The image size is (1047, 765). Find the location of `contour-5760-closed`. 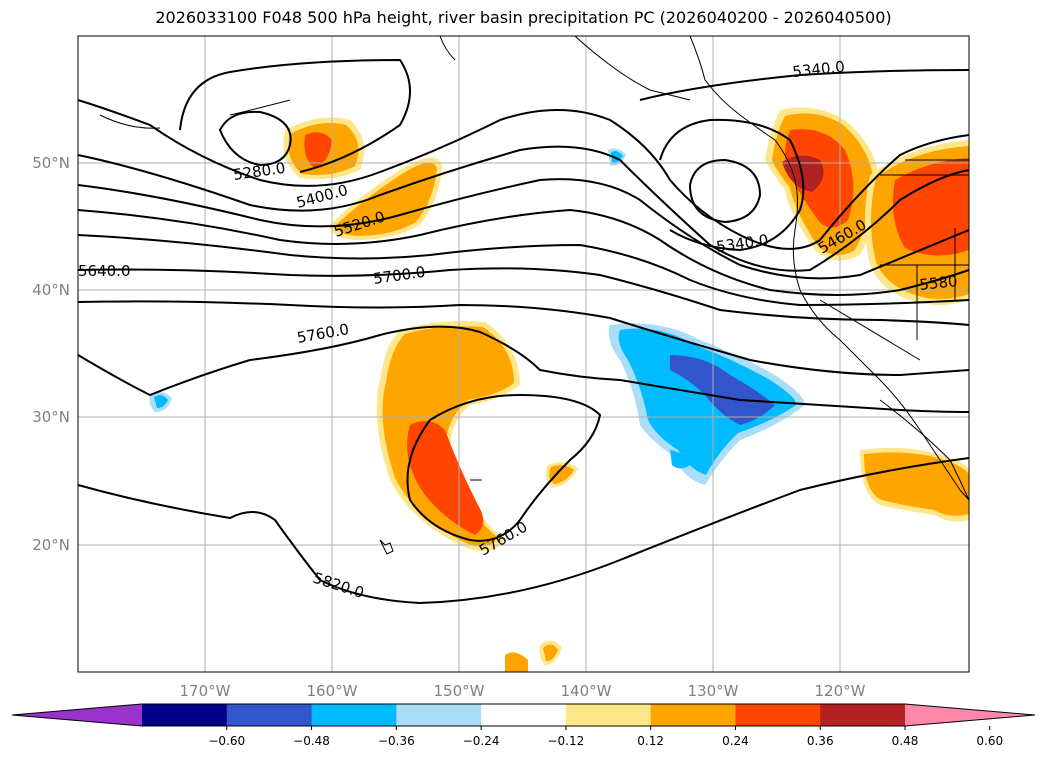

contour-5760-closed is located at coordinates (504, 467).